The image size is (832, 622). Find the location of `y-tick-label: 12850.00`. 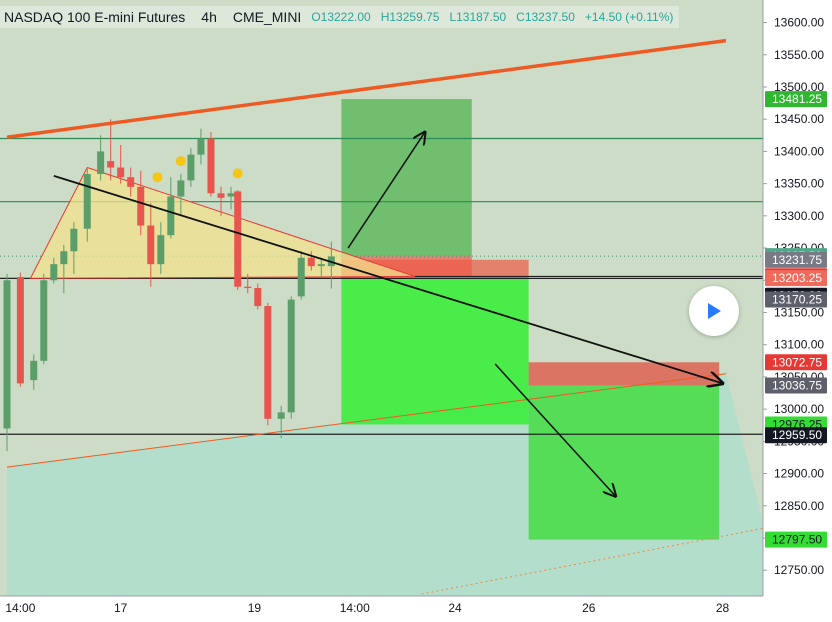

y-tick-label: 12850.00 is located at coordinates (799, 506).